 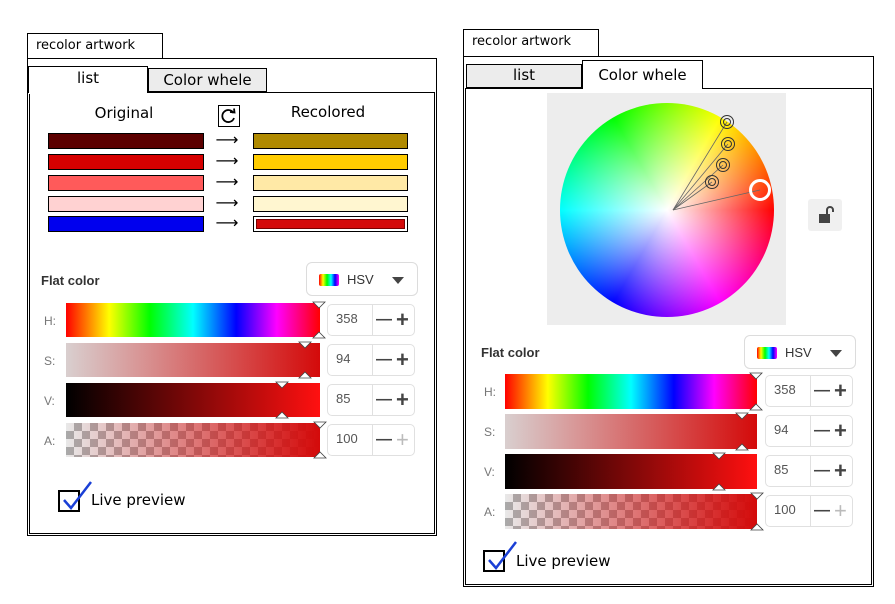 I want to click on window-title-2: recolor artwork, so click(x=522, y=41).